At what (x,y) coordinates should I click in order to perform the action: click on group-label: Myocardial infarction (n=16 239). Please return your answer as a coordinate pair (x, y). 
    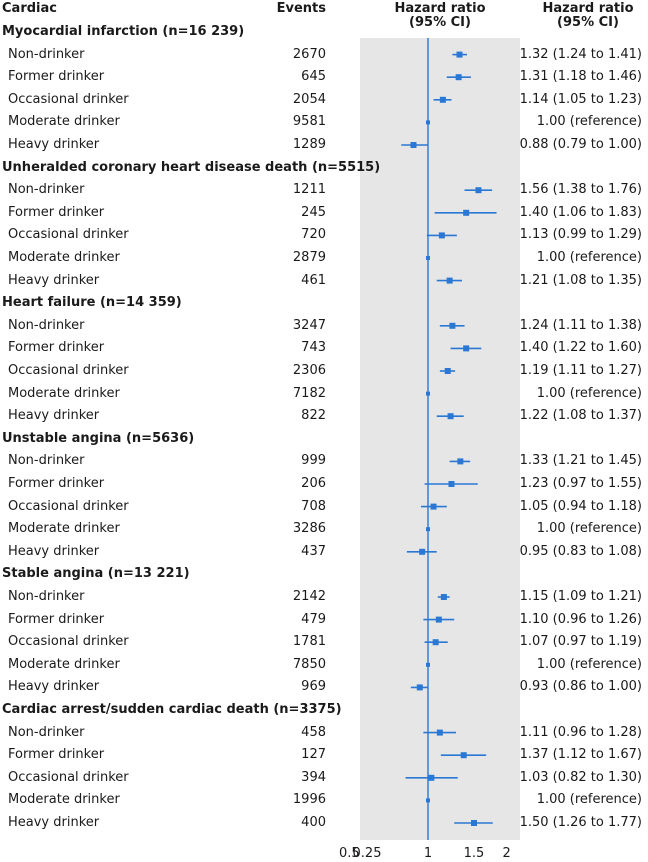
    Looking at the image, I should click on (123, 31).